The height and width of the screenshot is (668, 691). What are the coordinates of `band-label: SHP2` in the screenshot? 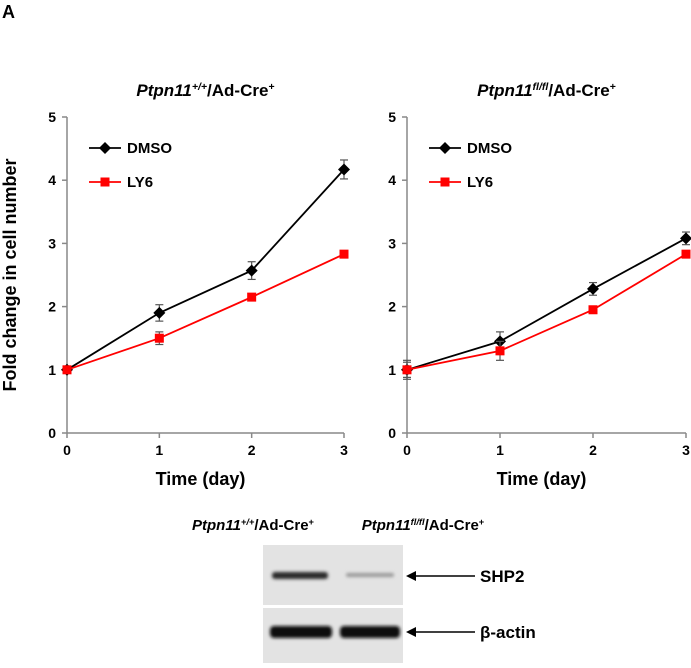 It's located at (502, 576).